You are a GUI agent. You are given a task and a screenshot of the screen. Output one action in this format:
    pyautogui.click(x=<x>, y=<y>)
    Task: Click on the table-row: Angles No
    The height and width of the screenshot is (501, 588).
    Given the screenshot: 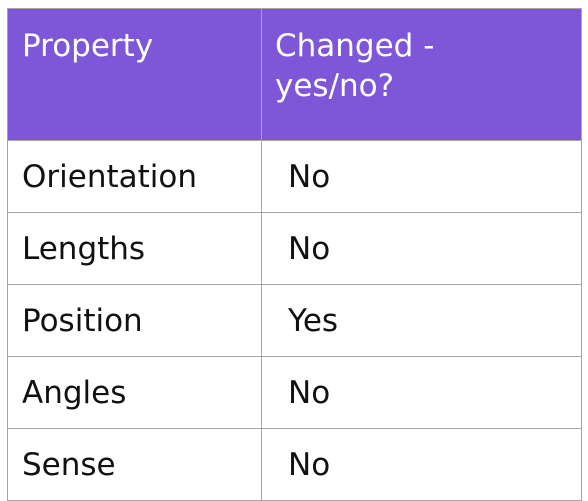 What is the action you would take?
    pyautogui.click(x=294, y=392)
    